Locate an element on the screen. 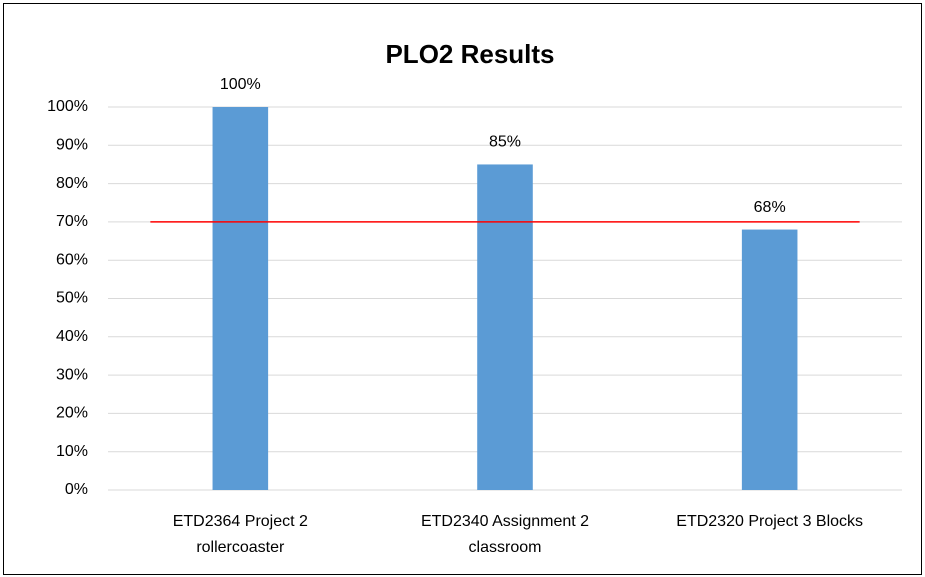 The width and height of the screenshot is (925, 577). y-tick-label: 30% is located at coordinates (72, 374).